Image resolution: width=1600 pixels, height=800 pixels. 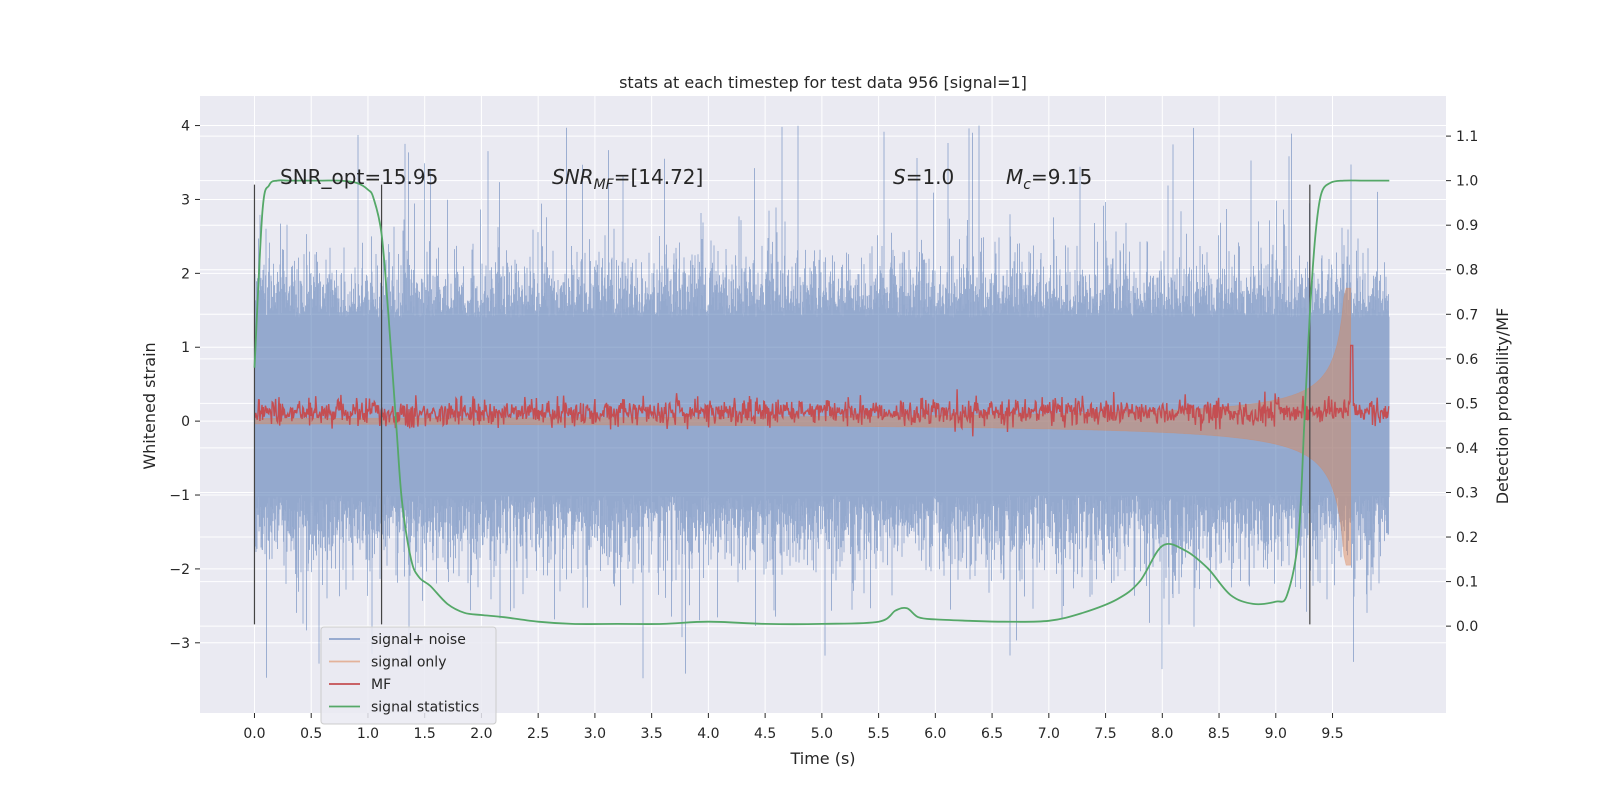 What do you see at coordinates (923, 177) in the screenshot?
I see `annotation-s: S=1.0` at bounding box center [923, 177].